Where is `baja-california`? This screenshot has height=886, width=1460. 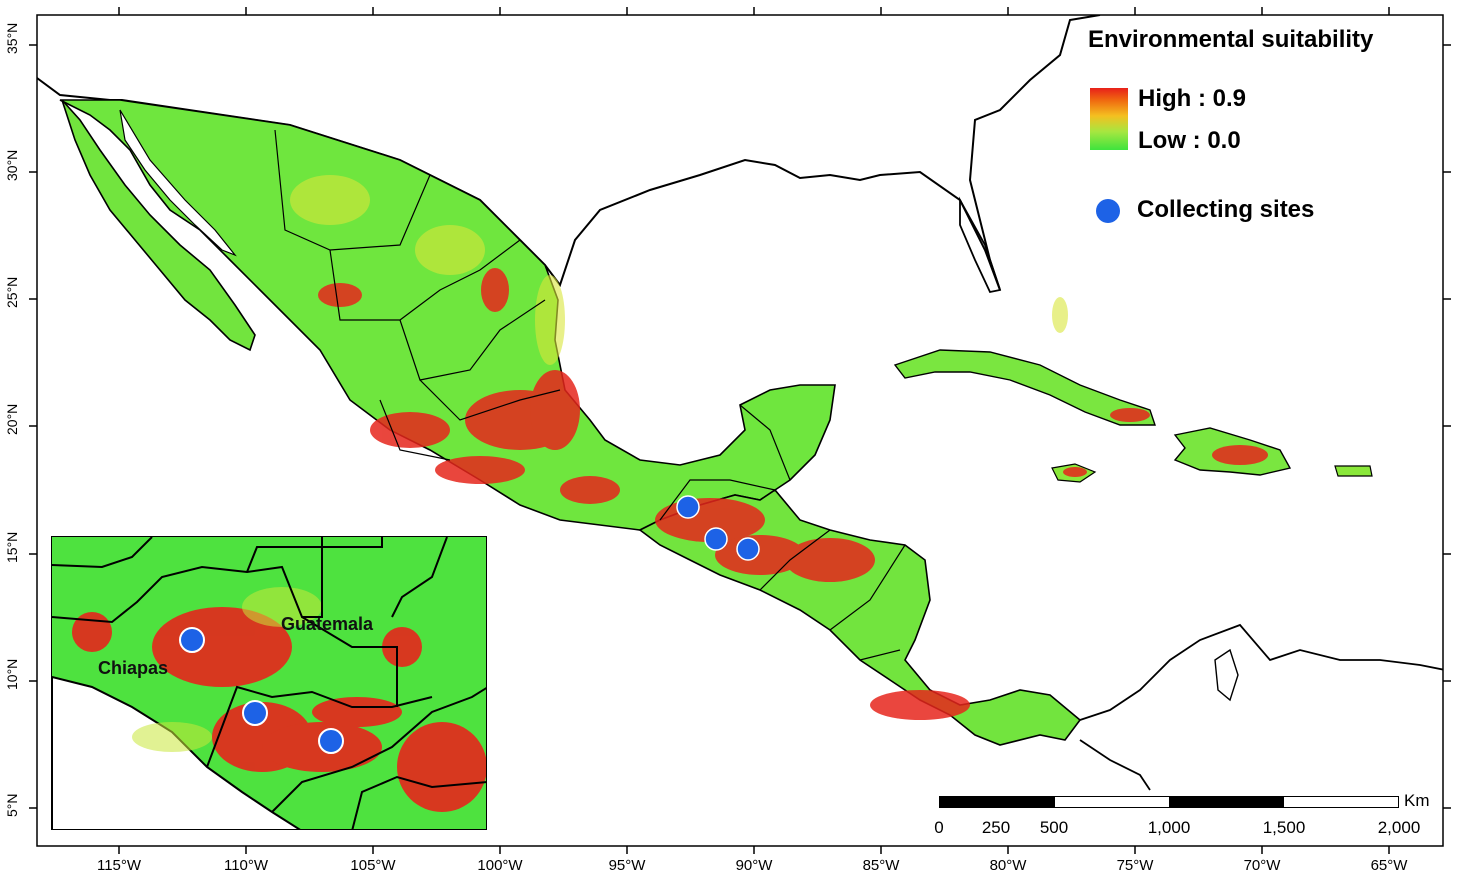
baja-california is located at coordinates (158, 225).